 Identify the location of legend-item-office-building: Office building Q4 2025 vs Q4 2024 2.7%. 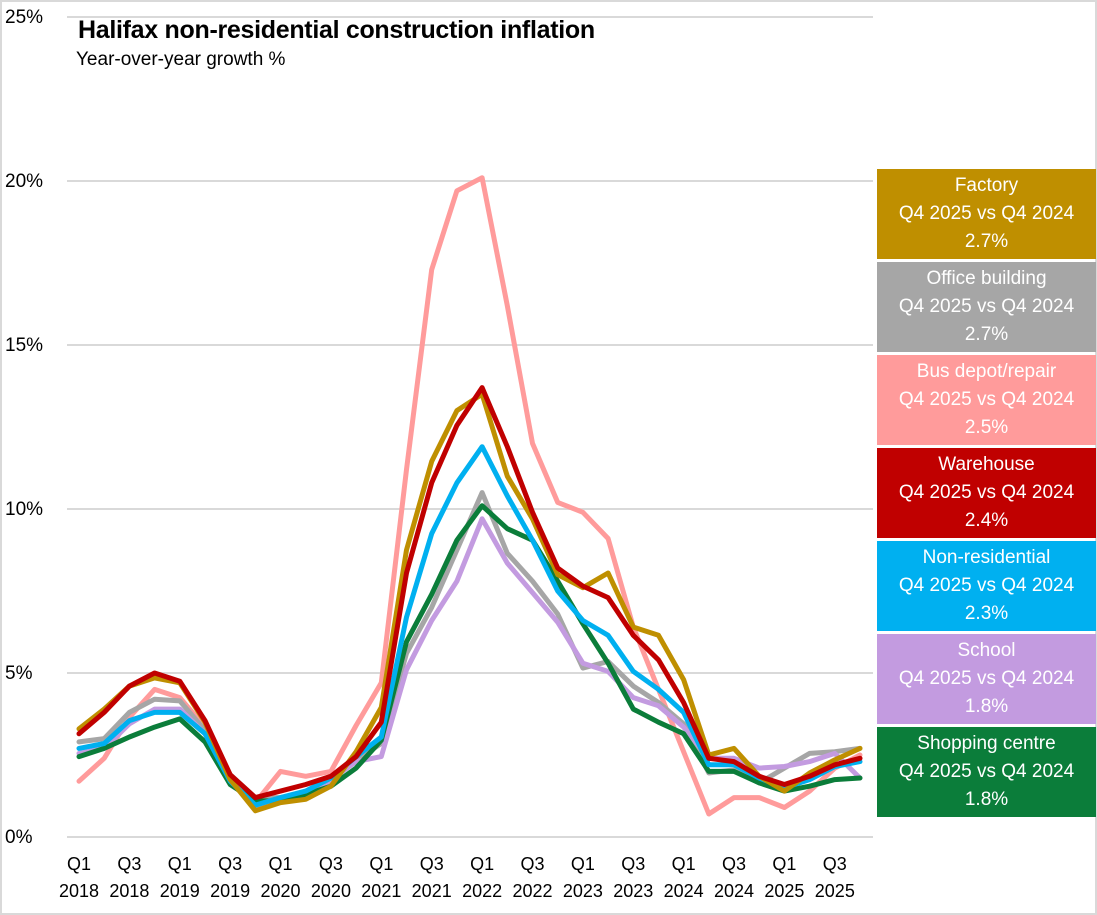
(986, 307).